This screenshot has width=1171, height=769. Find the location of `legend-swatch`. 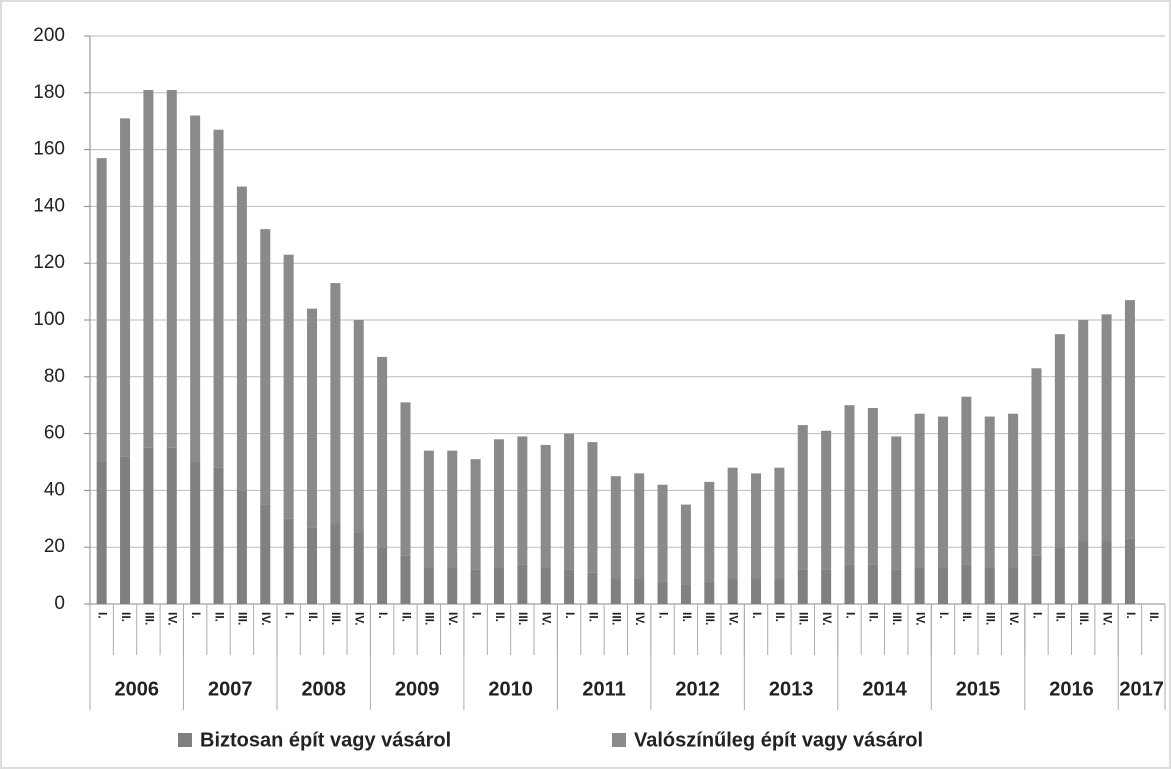

legend-swatch is located at coordinates (185, 740).